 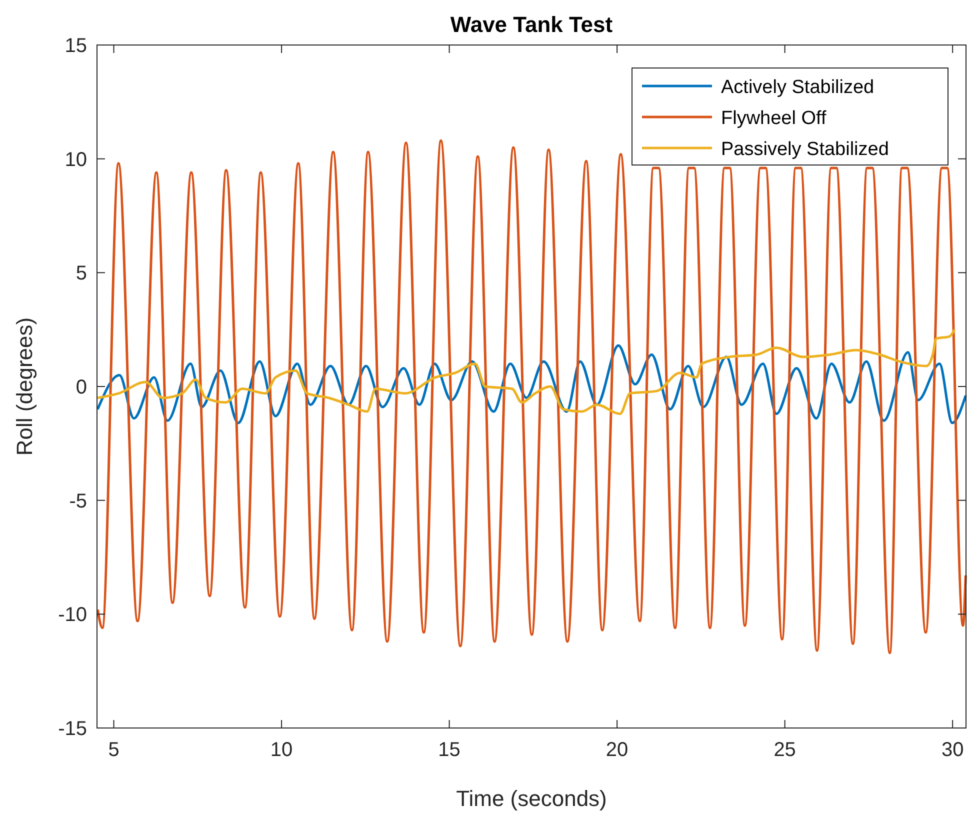 What do you see at coordinates (617, 750) in the screenshot?
I see `x-tick-label: 20` at bounding box center [617, 750].